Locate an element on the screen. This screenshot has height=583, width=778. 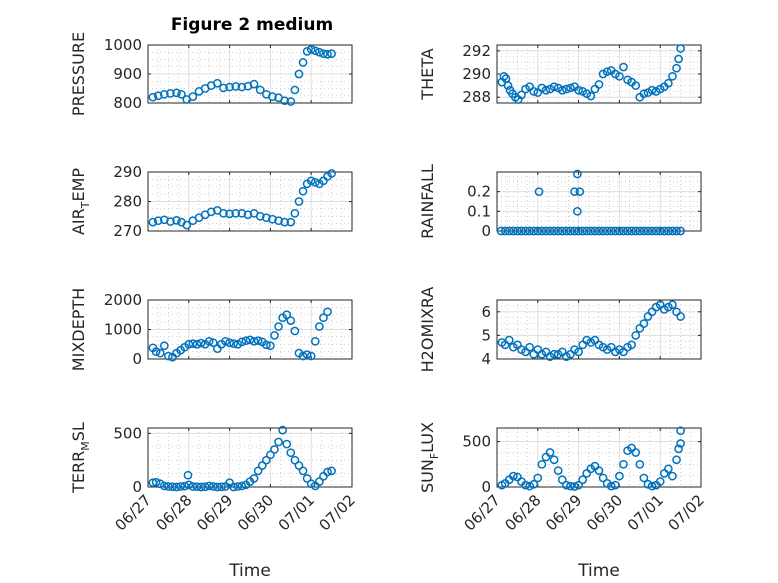
y-tick-label: 290 is located at coordinates (127, 172).